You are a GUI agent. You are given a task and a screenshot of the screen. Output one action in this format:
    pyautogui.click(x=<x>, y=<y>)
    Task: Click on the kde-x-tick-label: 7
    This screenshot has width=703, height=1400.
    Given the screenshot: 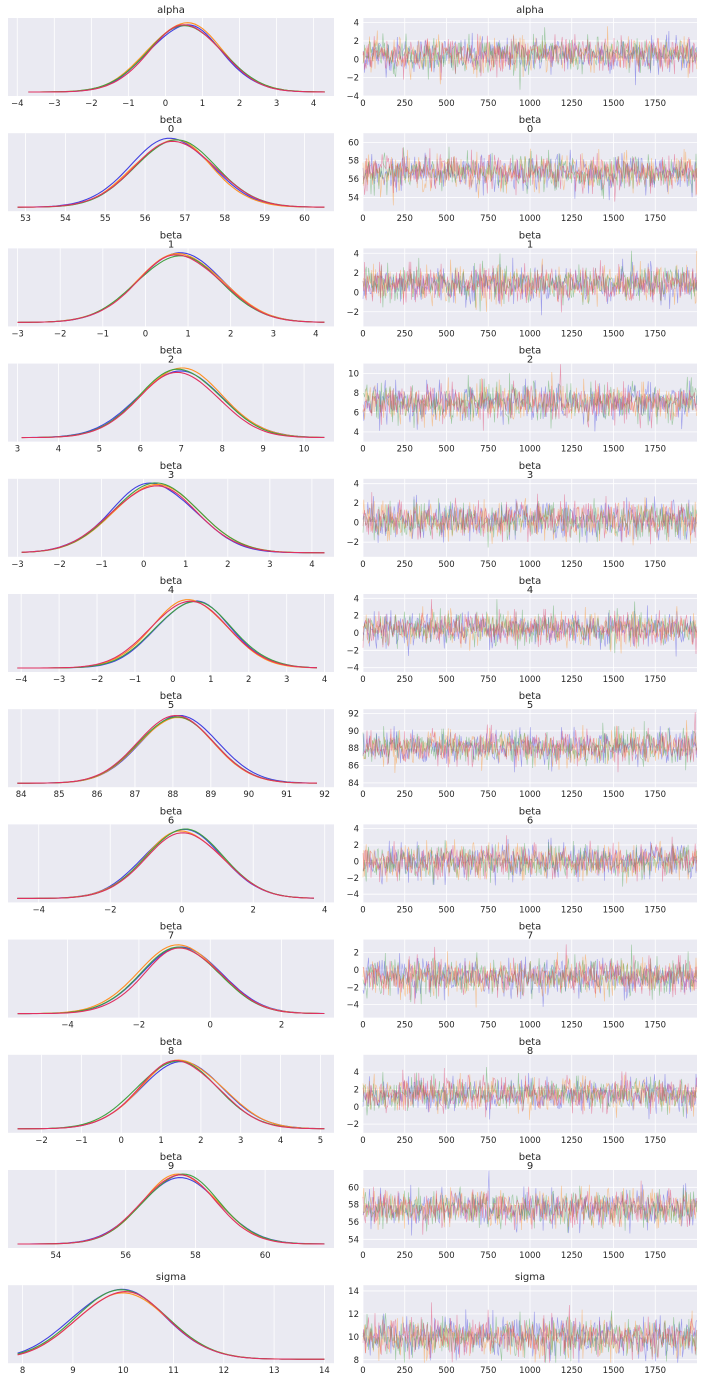 What is the action you would take?
    pyautogui.click(x=181, y=450)
    